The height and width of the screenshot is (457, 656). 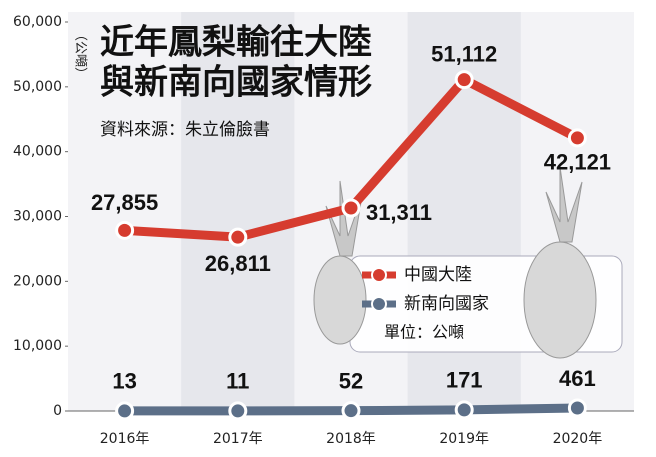 What do you see at coordinates (399, 212) in the screenshot?
I see `value-label: 31,311` at bounding box center [399, 212].